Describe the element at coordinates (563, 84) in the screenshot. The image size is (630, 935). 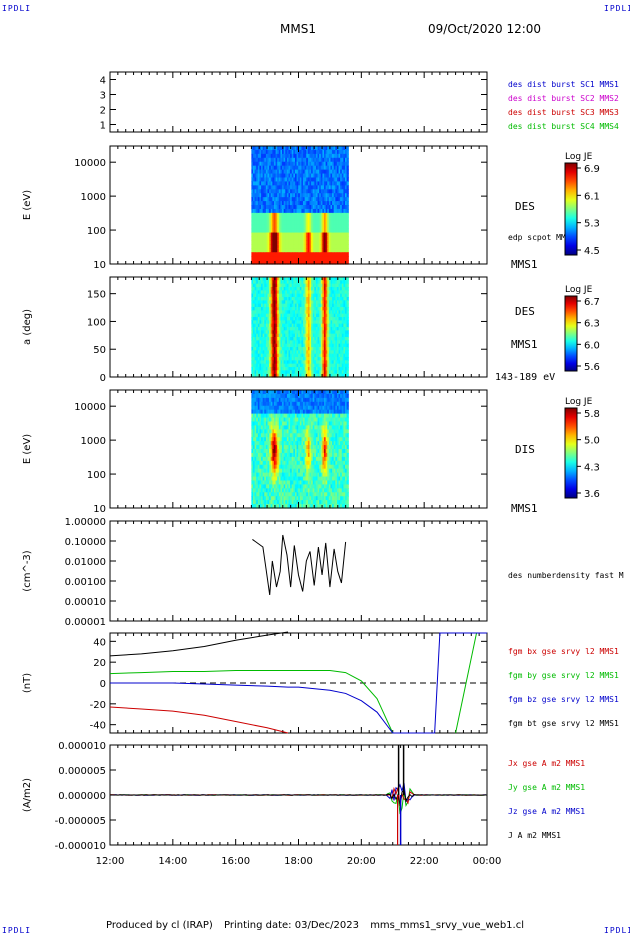
I see `p1-legend-1: des dist burst SC1 MMS1` at that location.